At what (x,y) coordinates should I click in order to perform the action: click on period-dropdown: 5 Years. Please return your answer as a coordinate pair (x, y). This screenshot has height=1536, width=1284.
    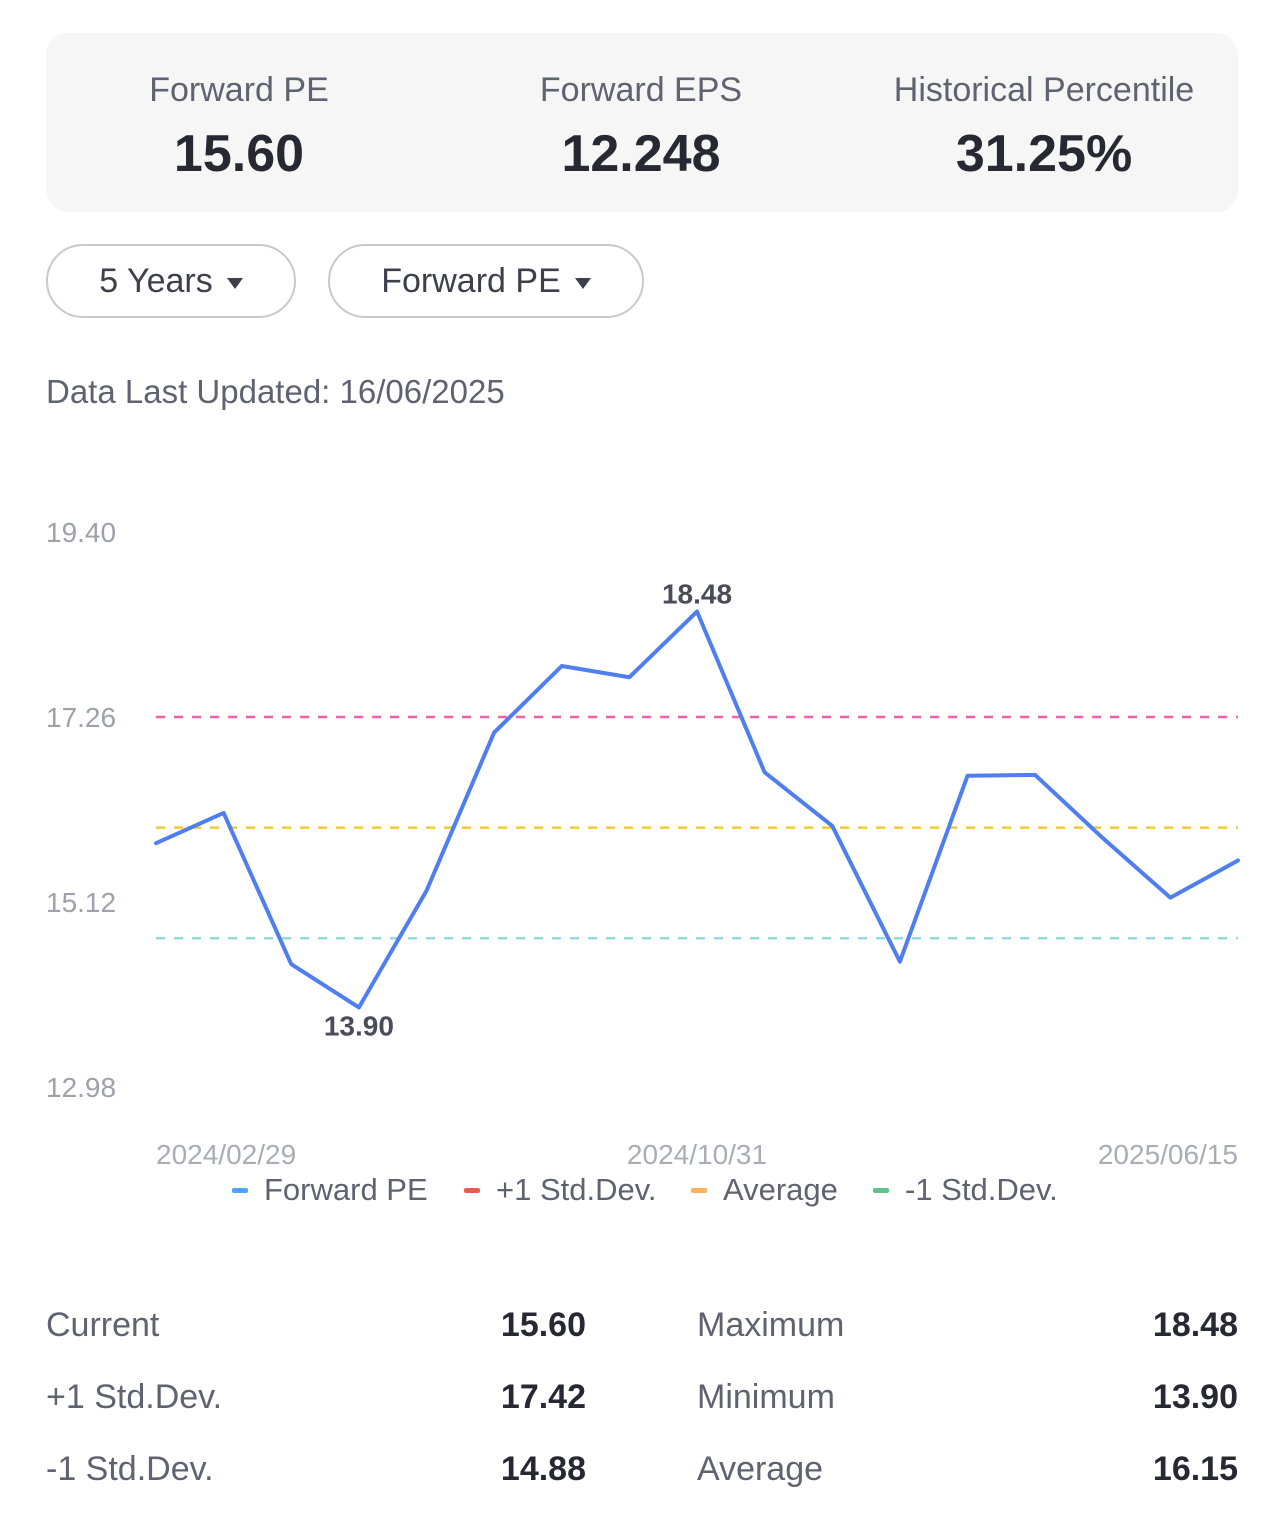
    Looking at the image, I should click on (171, 281).